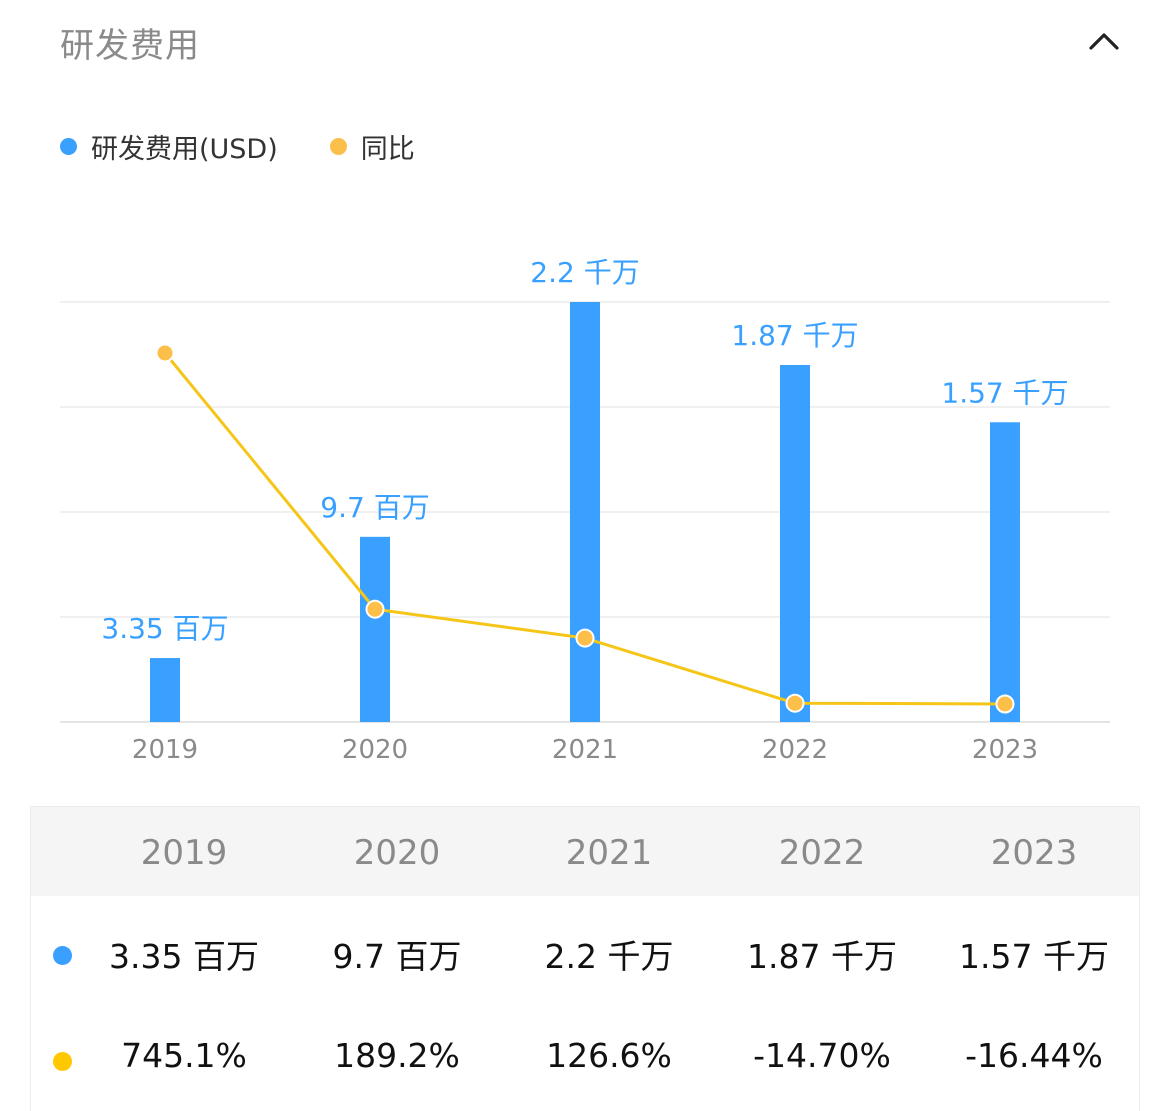 The image size is (1163, 1111). What do you see at coordinates (609, 1055) in the screenshot?
I see `table-cell: 126.6%` at bounding box center [609, 1055].